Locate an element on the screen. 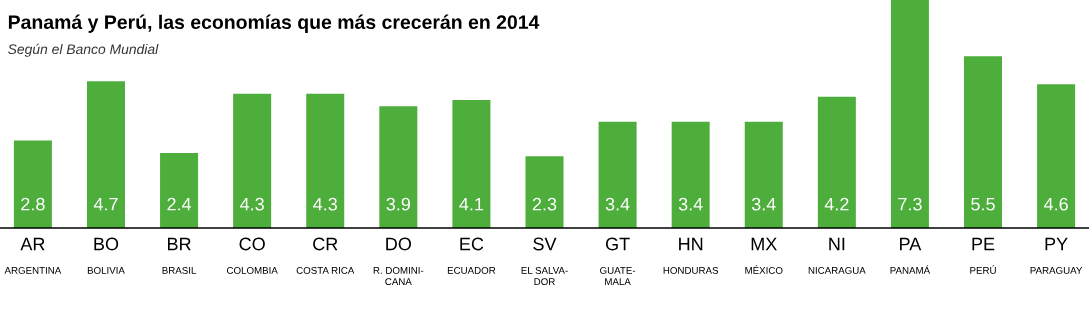 The width and height of the screenshot is (1089, 324). data-label: 7.3 is located at coordinates (910, 204).